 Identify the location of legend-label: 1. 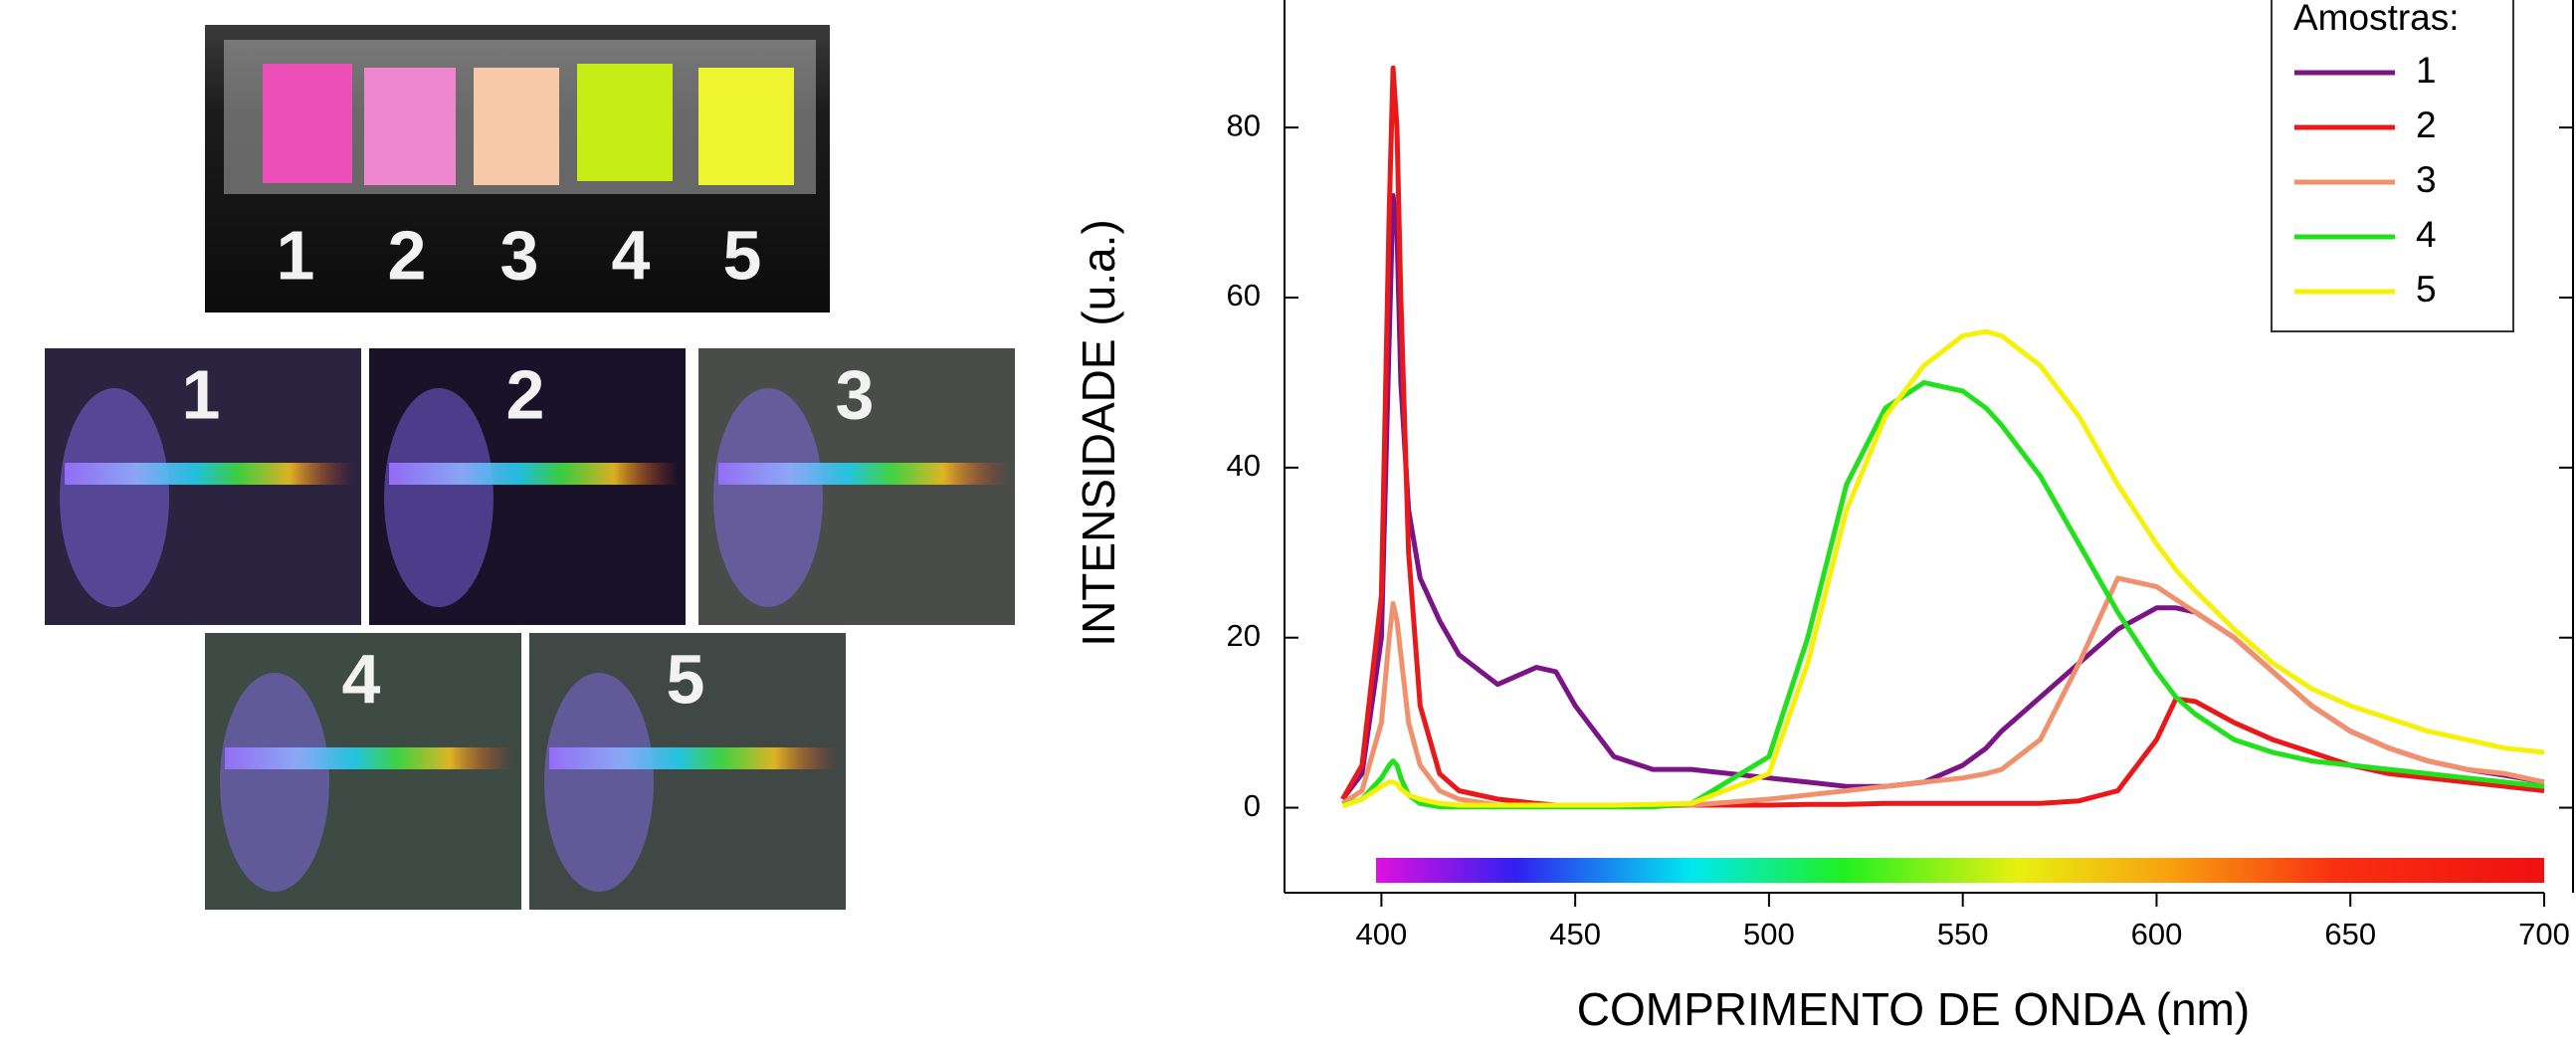
(2426, 70).